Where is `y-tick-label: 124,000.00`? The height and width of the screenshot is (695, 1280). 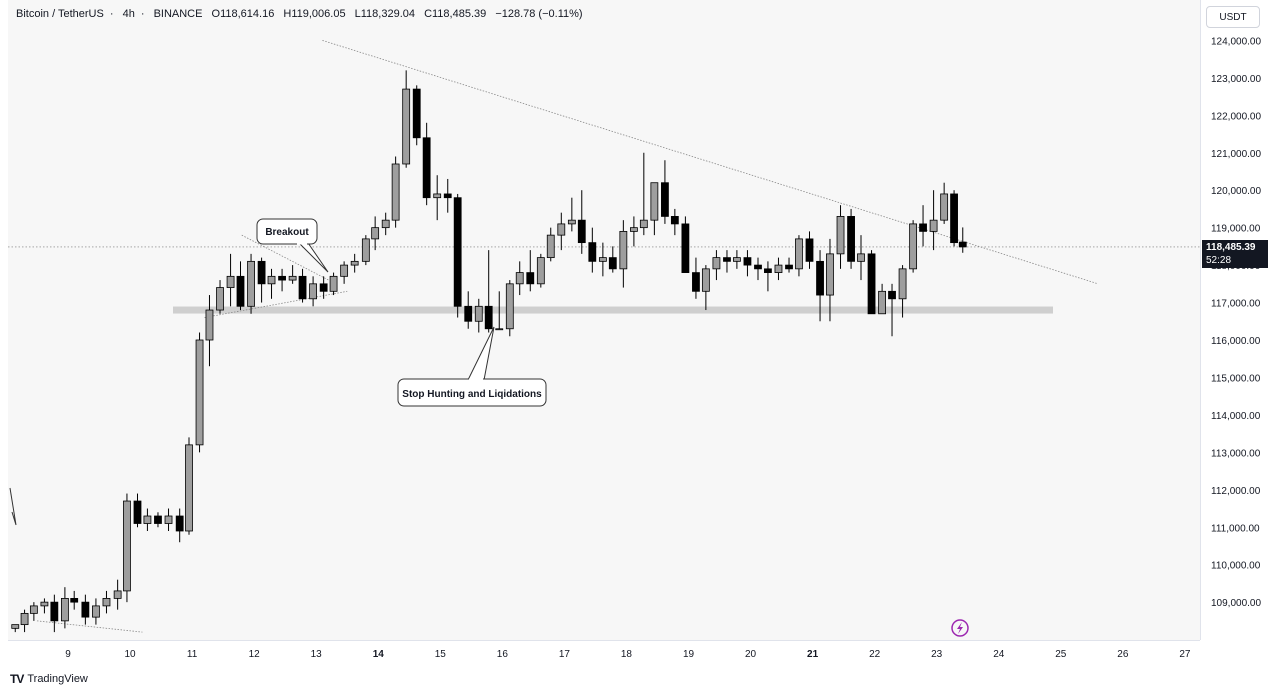 y-tick-label: 124,000.00 is located at coordinates (1236, 41).